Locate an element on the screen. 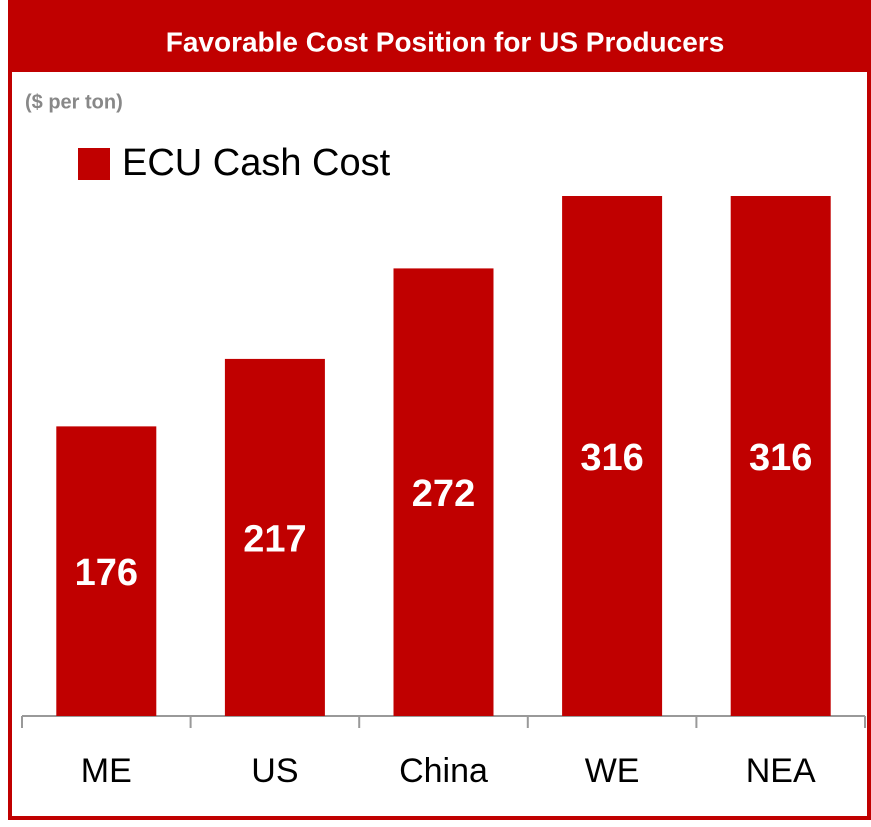  subtitle: ($ per ton) is located at coordinates (74, 102).